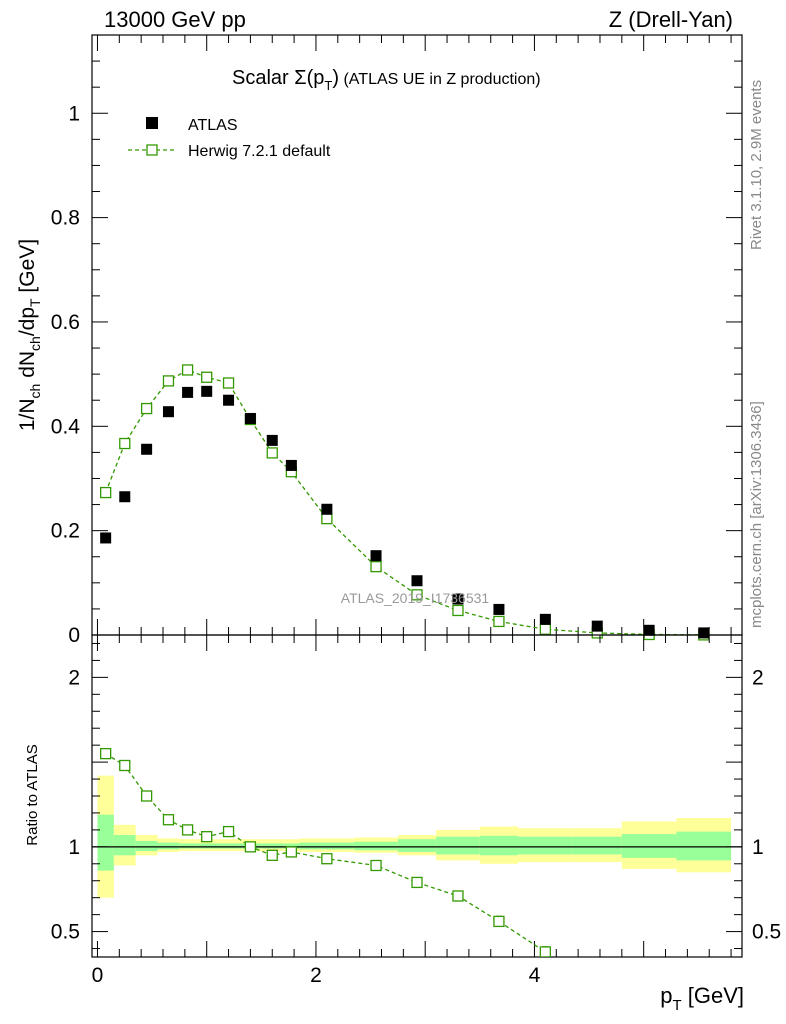 The width and height of the screenshot is (786, 1024). Describe the element at coordinates (98, 975) in the screenshot. I see `x-tick-label: 0` at that location.